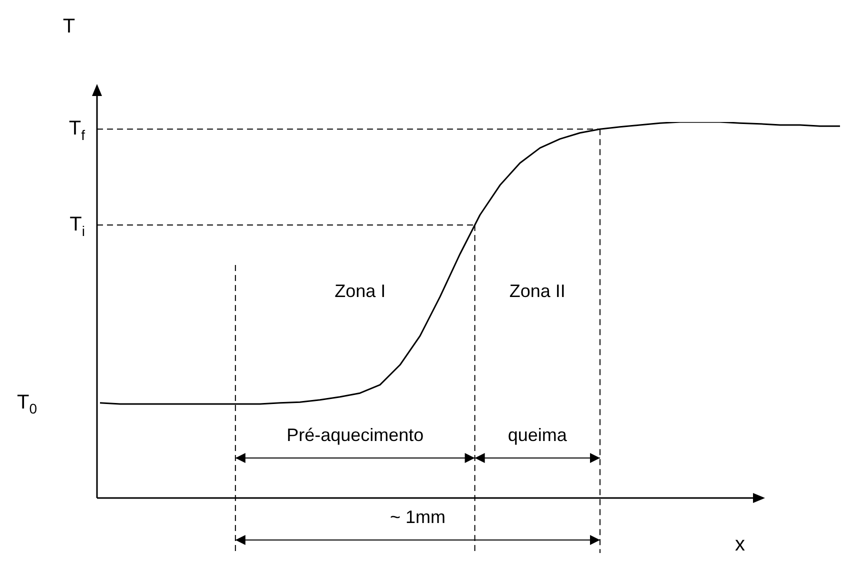 Image resolution: width=855 pixels, height=578 pixels. Describe the element at coordinates (360, 290) in the screenshot. I see `annotation: Zona I` at that location.